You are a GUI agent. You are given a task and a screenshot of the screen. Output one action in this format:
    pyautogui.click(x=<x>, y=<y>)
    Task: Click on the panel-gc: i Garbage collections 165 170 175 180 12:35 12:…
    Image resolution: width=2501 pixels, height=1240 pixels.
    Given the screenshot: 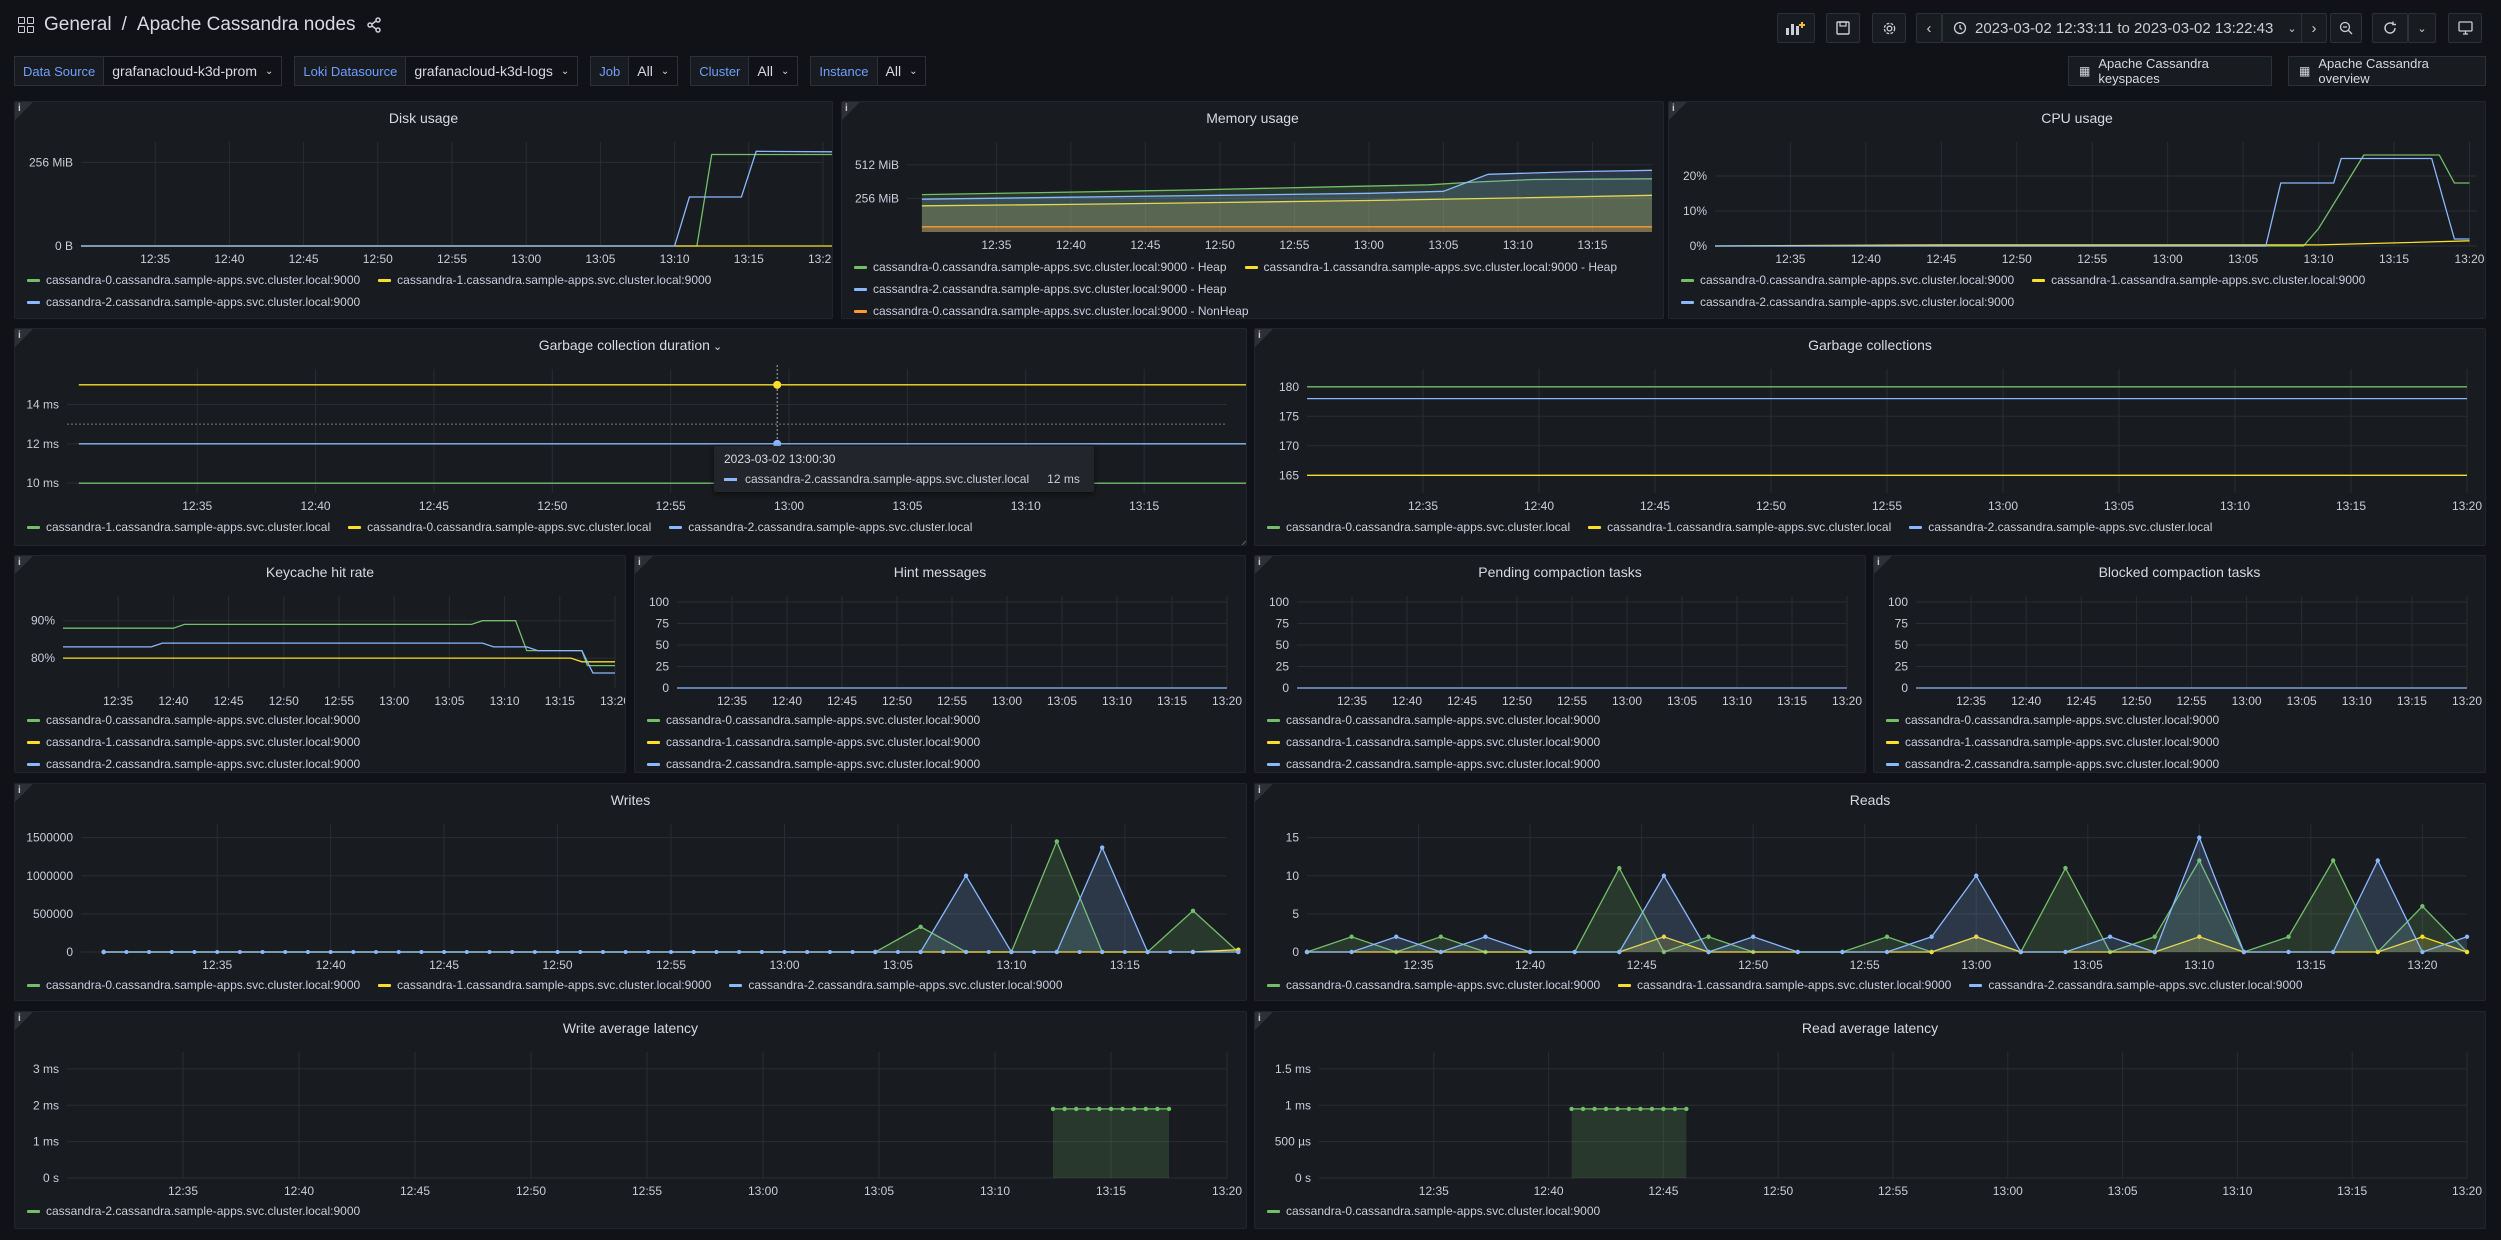 What is the action you would take?
    pyautogui.click(x=1870, y=437)
    